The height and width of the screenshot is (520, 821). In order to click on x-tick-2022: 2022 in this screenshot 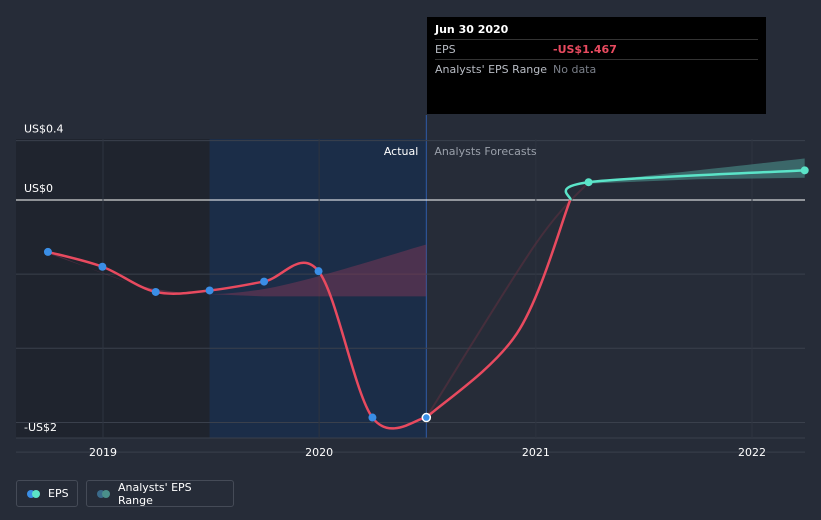, I will do `click(752, 452)`.